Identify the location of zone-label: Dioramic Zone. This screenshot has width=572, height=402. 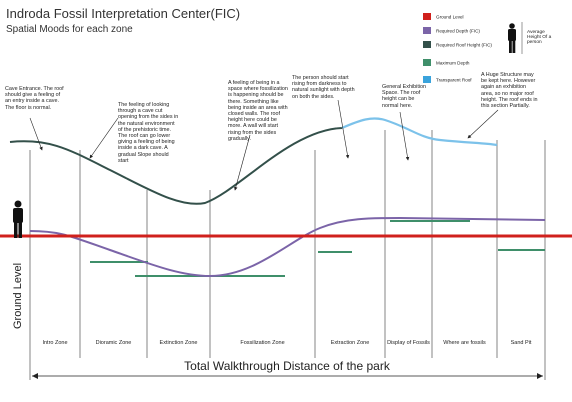
(114, 343).